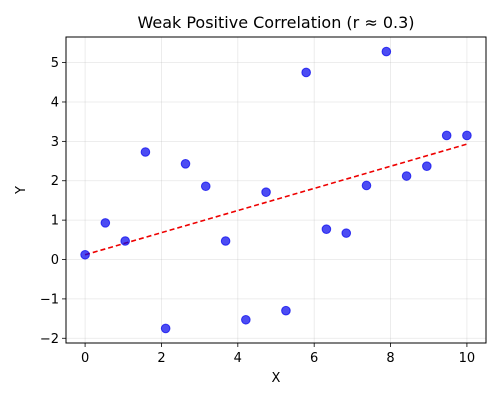  Describe the element at coordinates (55, 221) in the screenshot. I see `y-tick-label: 1` at that location.